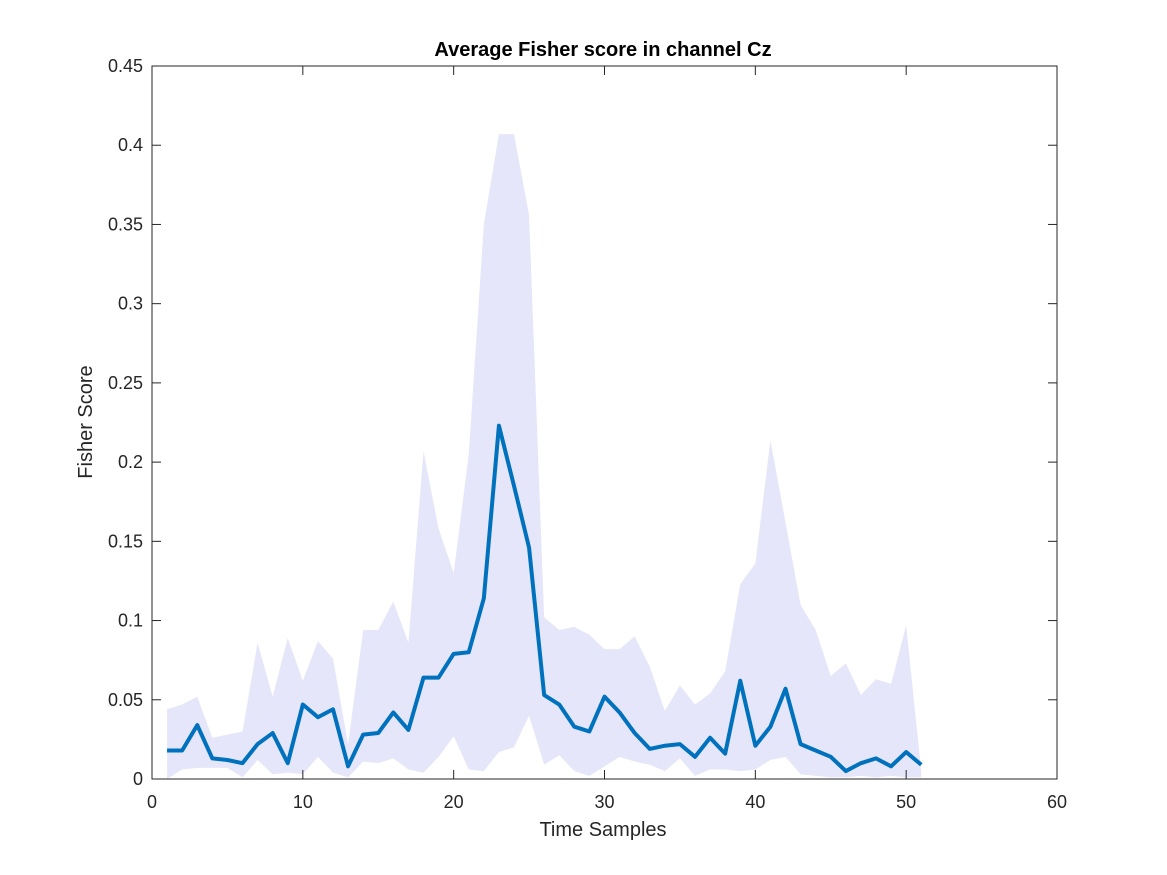  Describe the element at coordinates (130, 462) in the screenshot. I see `y-tick-label: 0.2` at that location.